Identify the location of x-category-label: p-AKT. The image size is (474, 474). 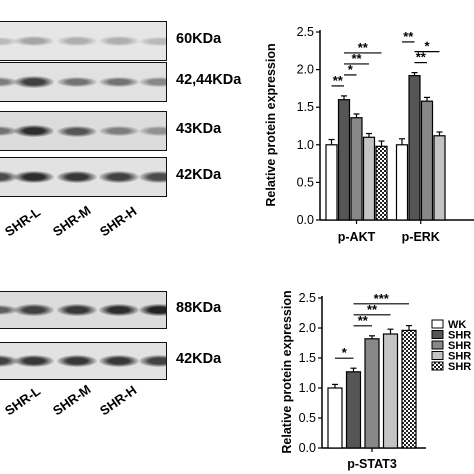
(357, 237).